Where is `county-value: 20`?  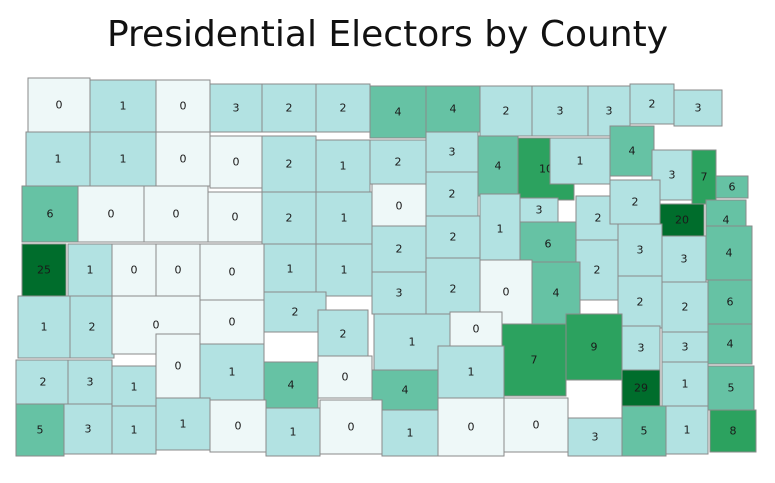
county-value: 20 is located at coordinates (682, 220).